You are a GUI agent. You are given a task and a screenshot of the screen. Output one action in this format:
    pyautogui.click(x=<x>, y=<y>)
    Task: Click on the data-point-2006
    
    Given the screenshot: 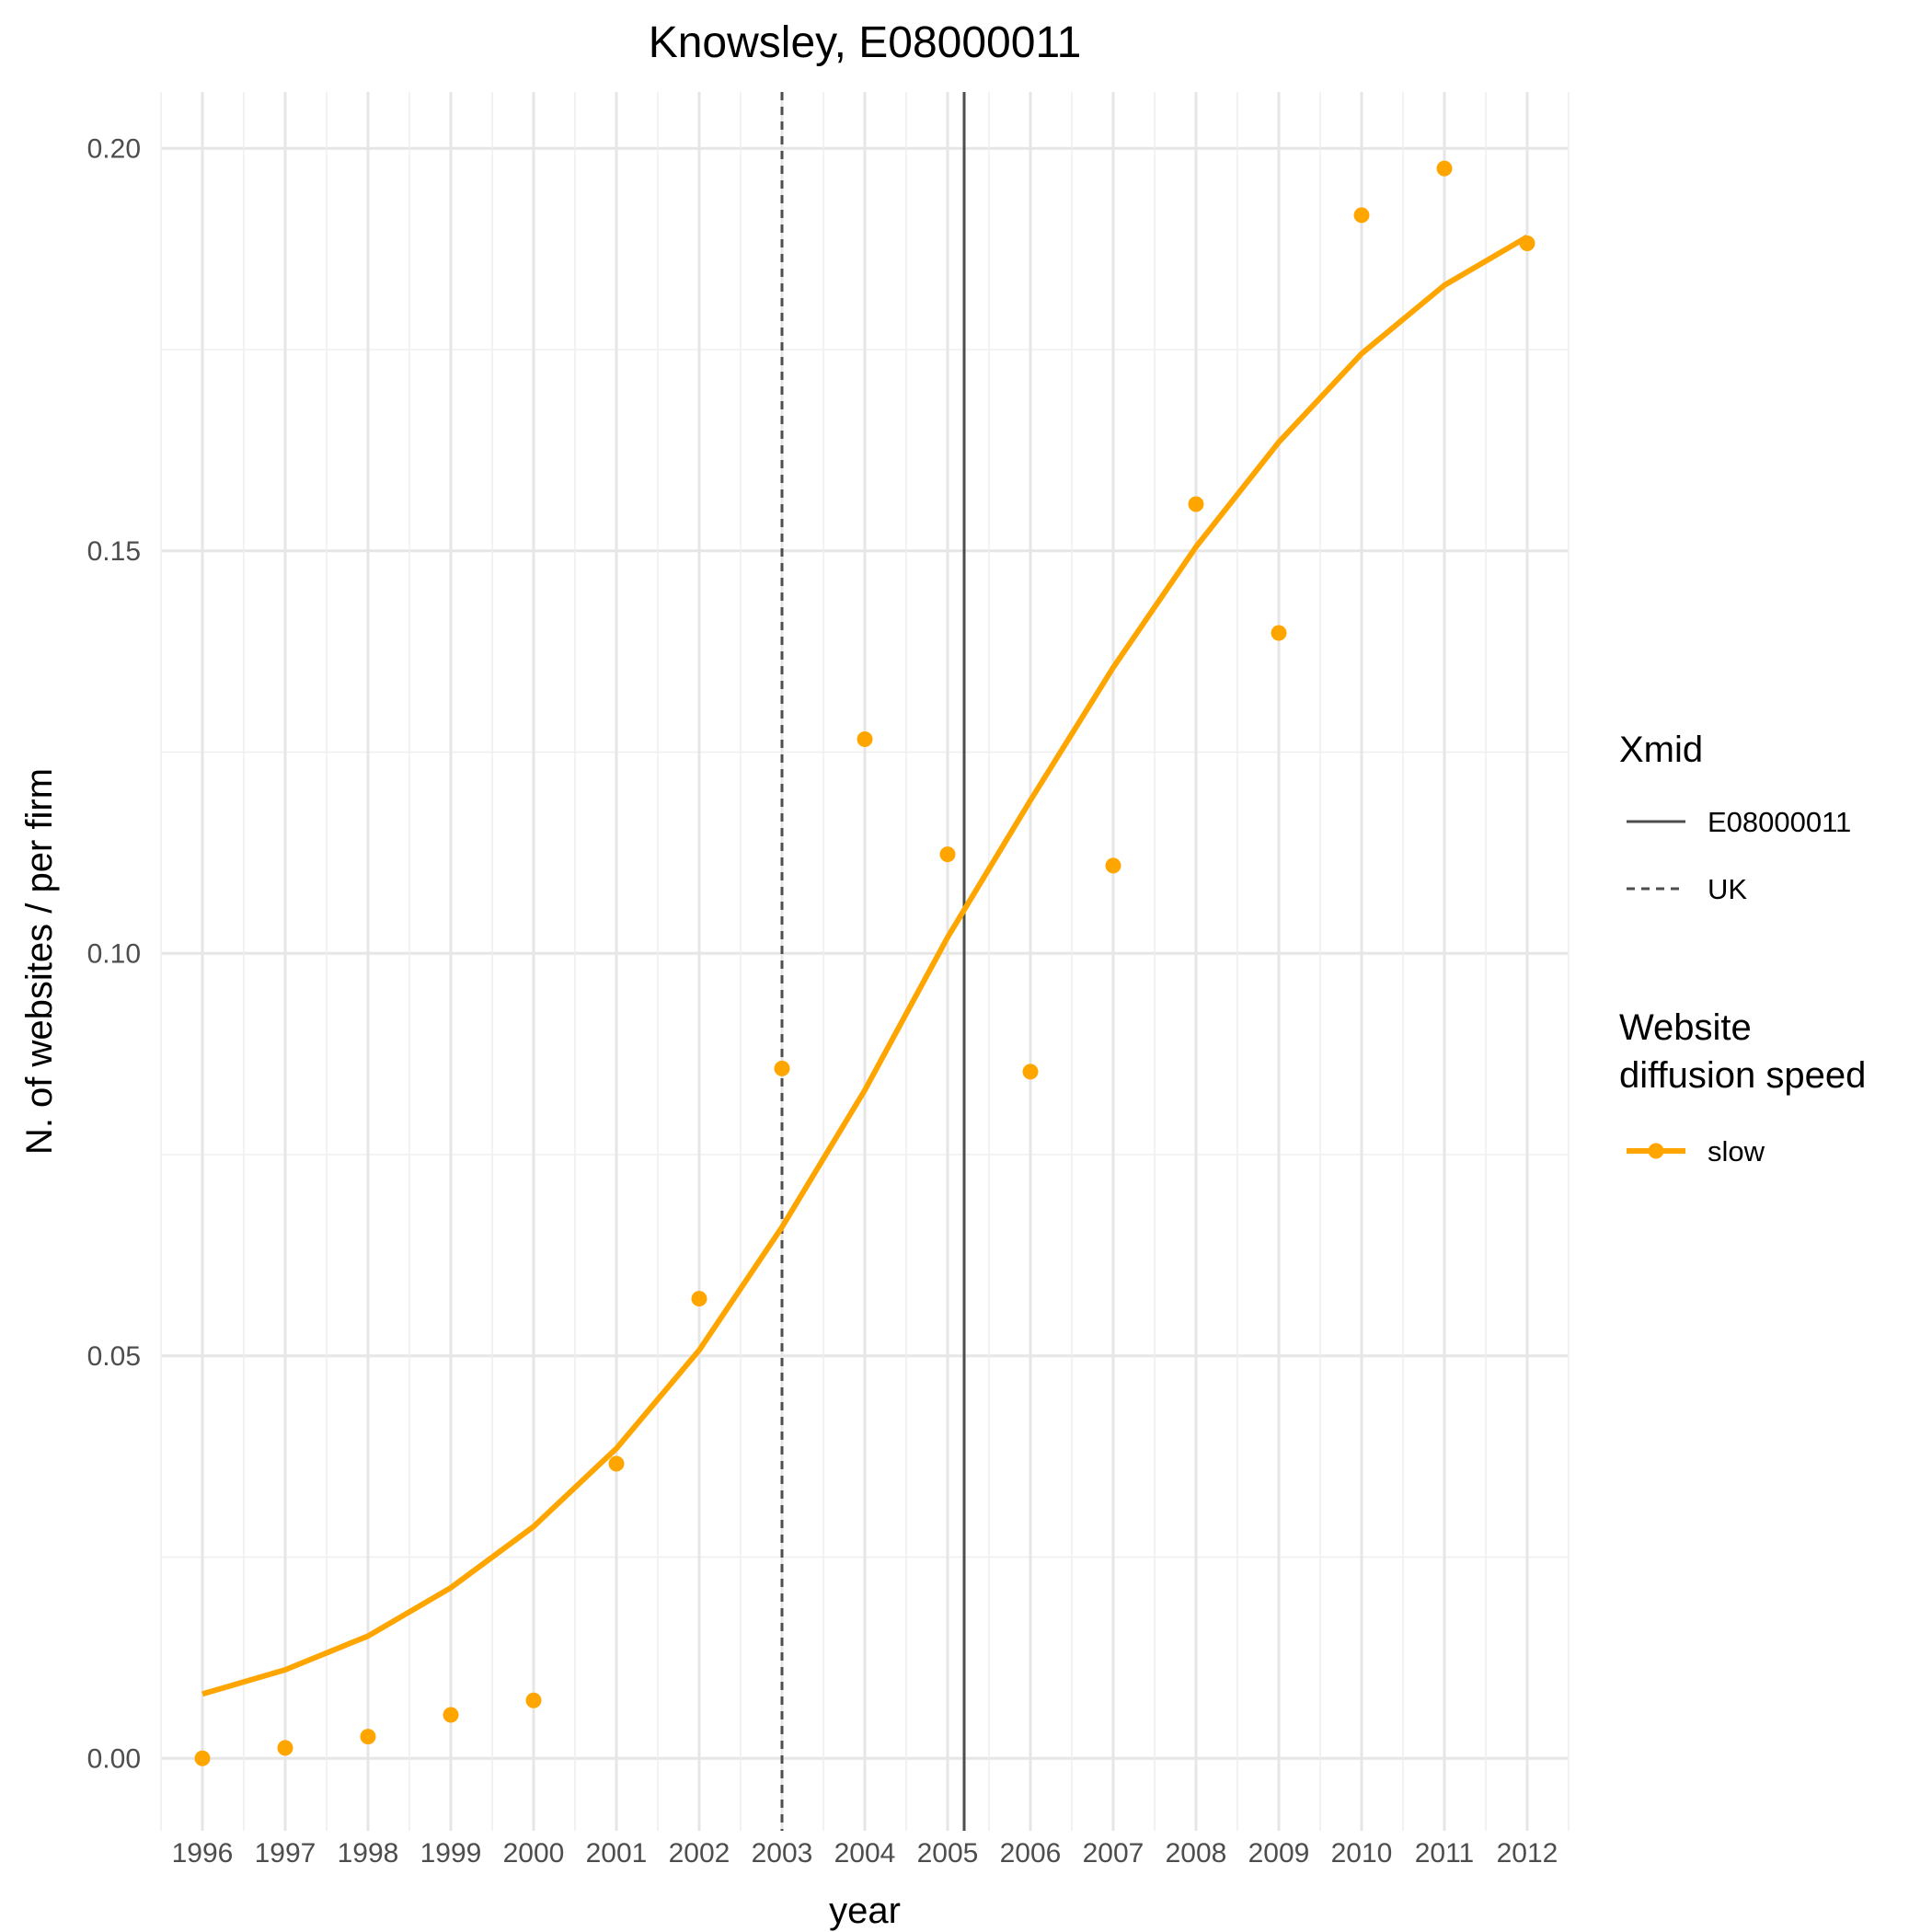 What is the action you would take?
    pyautogui.click(x=1030, y=1072)
    